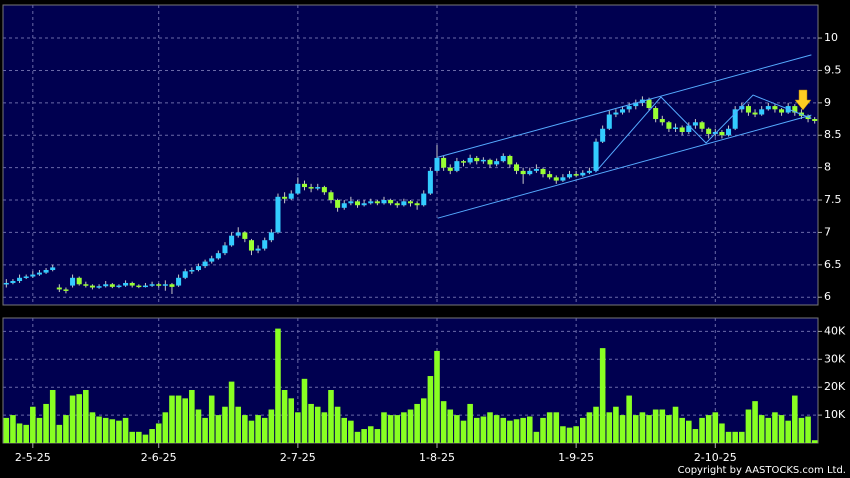 This screenshot has width=850, height=478. What do you see at coordinates (715, 457) in the screenshot?
I see `x-tick-label: 2-10-25` at bounding box center [715, 457].